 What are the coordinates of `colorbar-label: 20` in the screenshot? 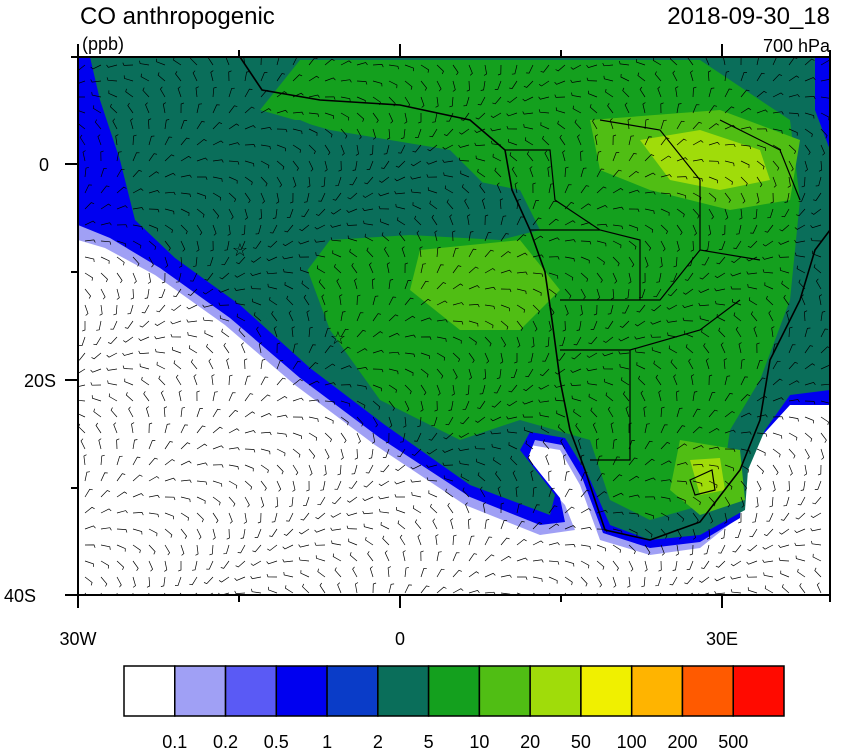 It's located at (530, 741).